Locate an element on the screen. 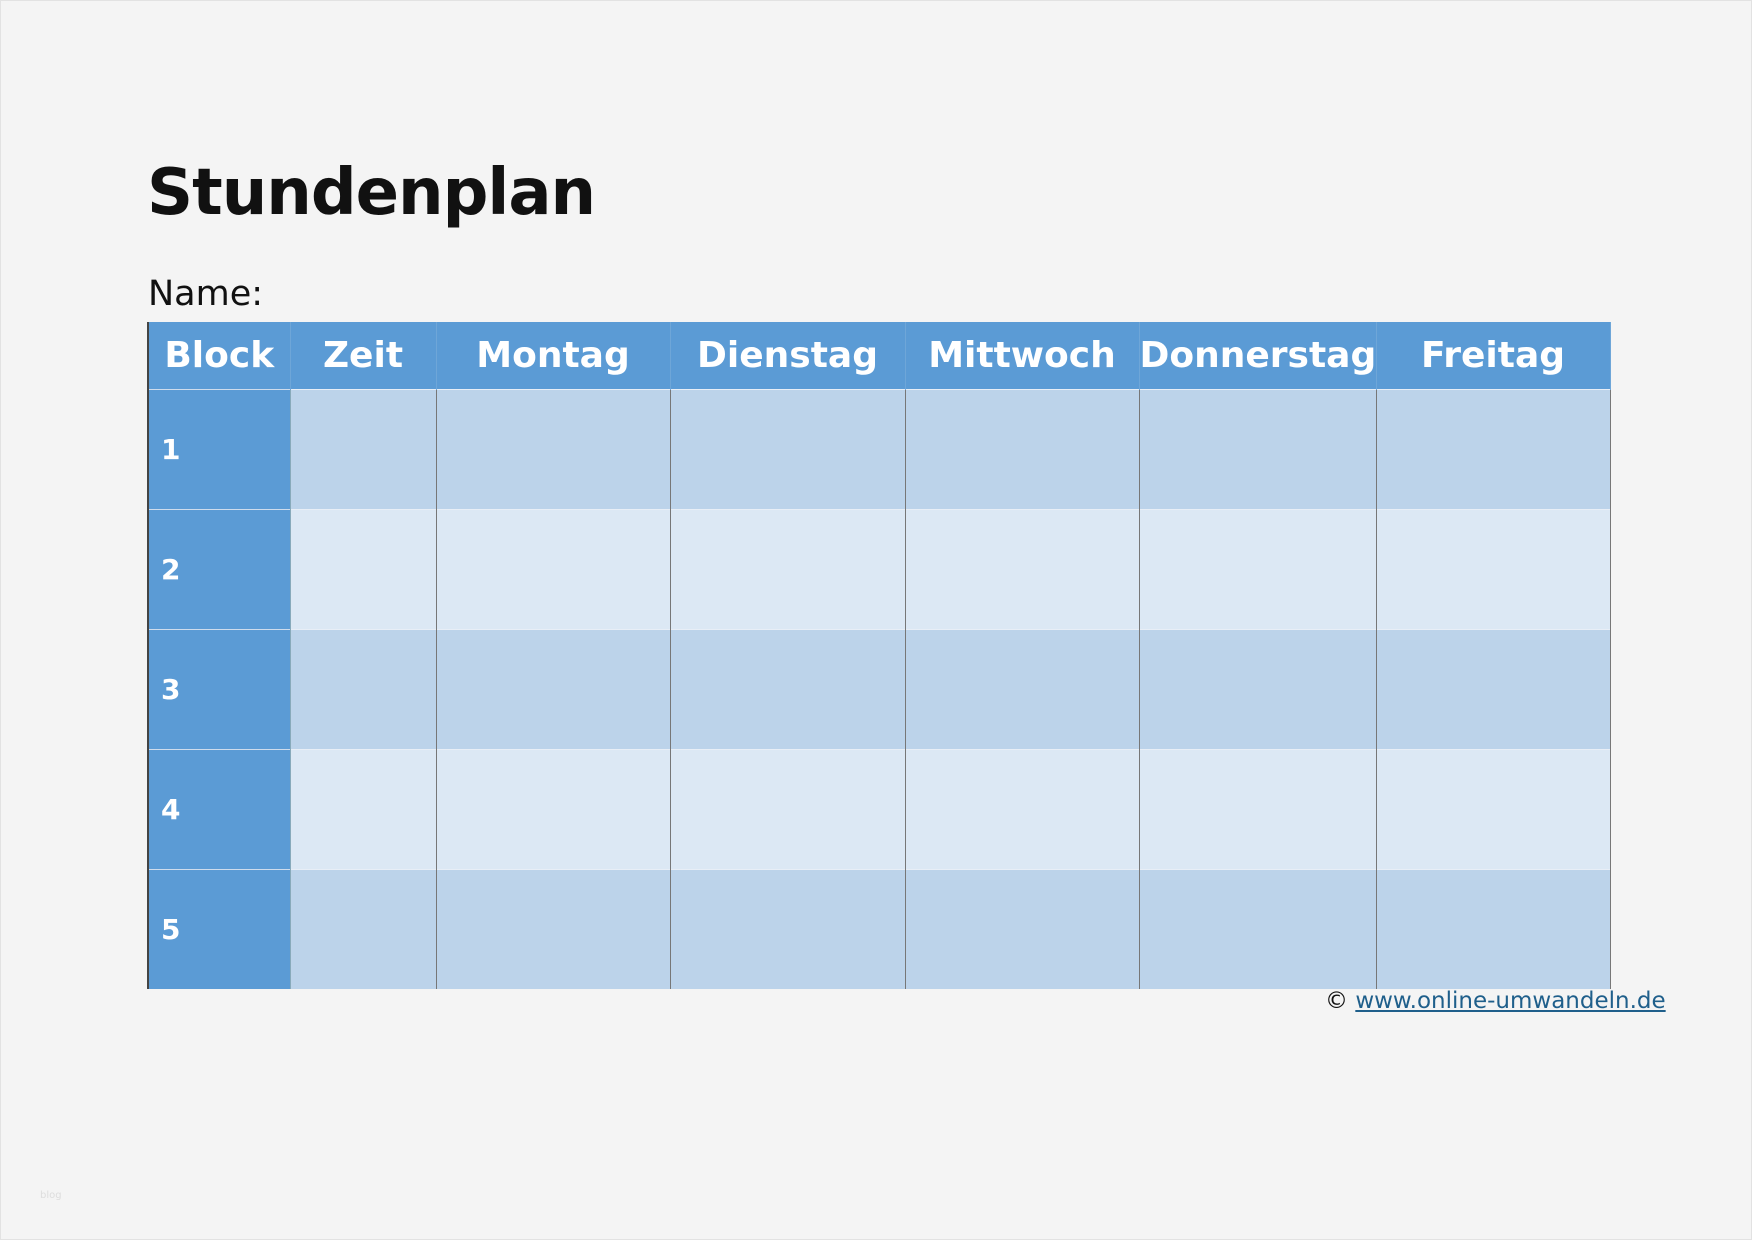  table-row: 5 is located at coordinates (879, 929).